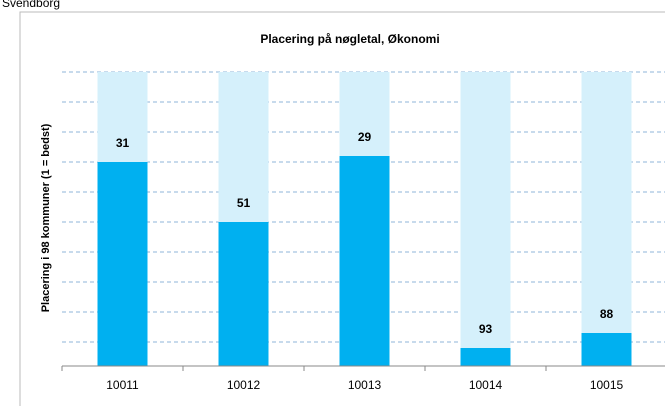 Image resolution: width=665 pixels, height=406 pixels. Describe the element at coordinates (607, 314) in the screenshot. I see `value-label: 88` at that location.